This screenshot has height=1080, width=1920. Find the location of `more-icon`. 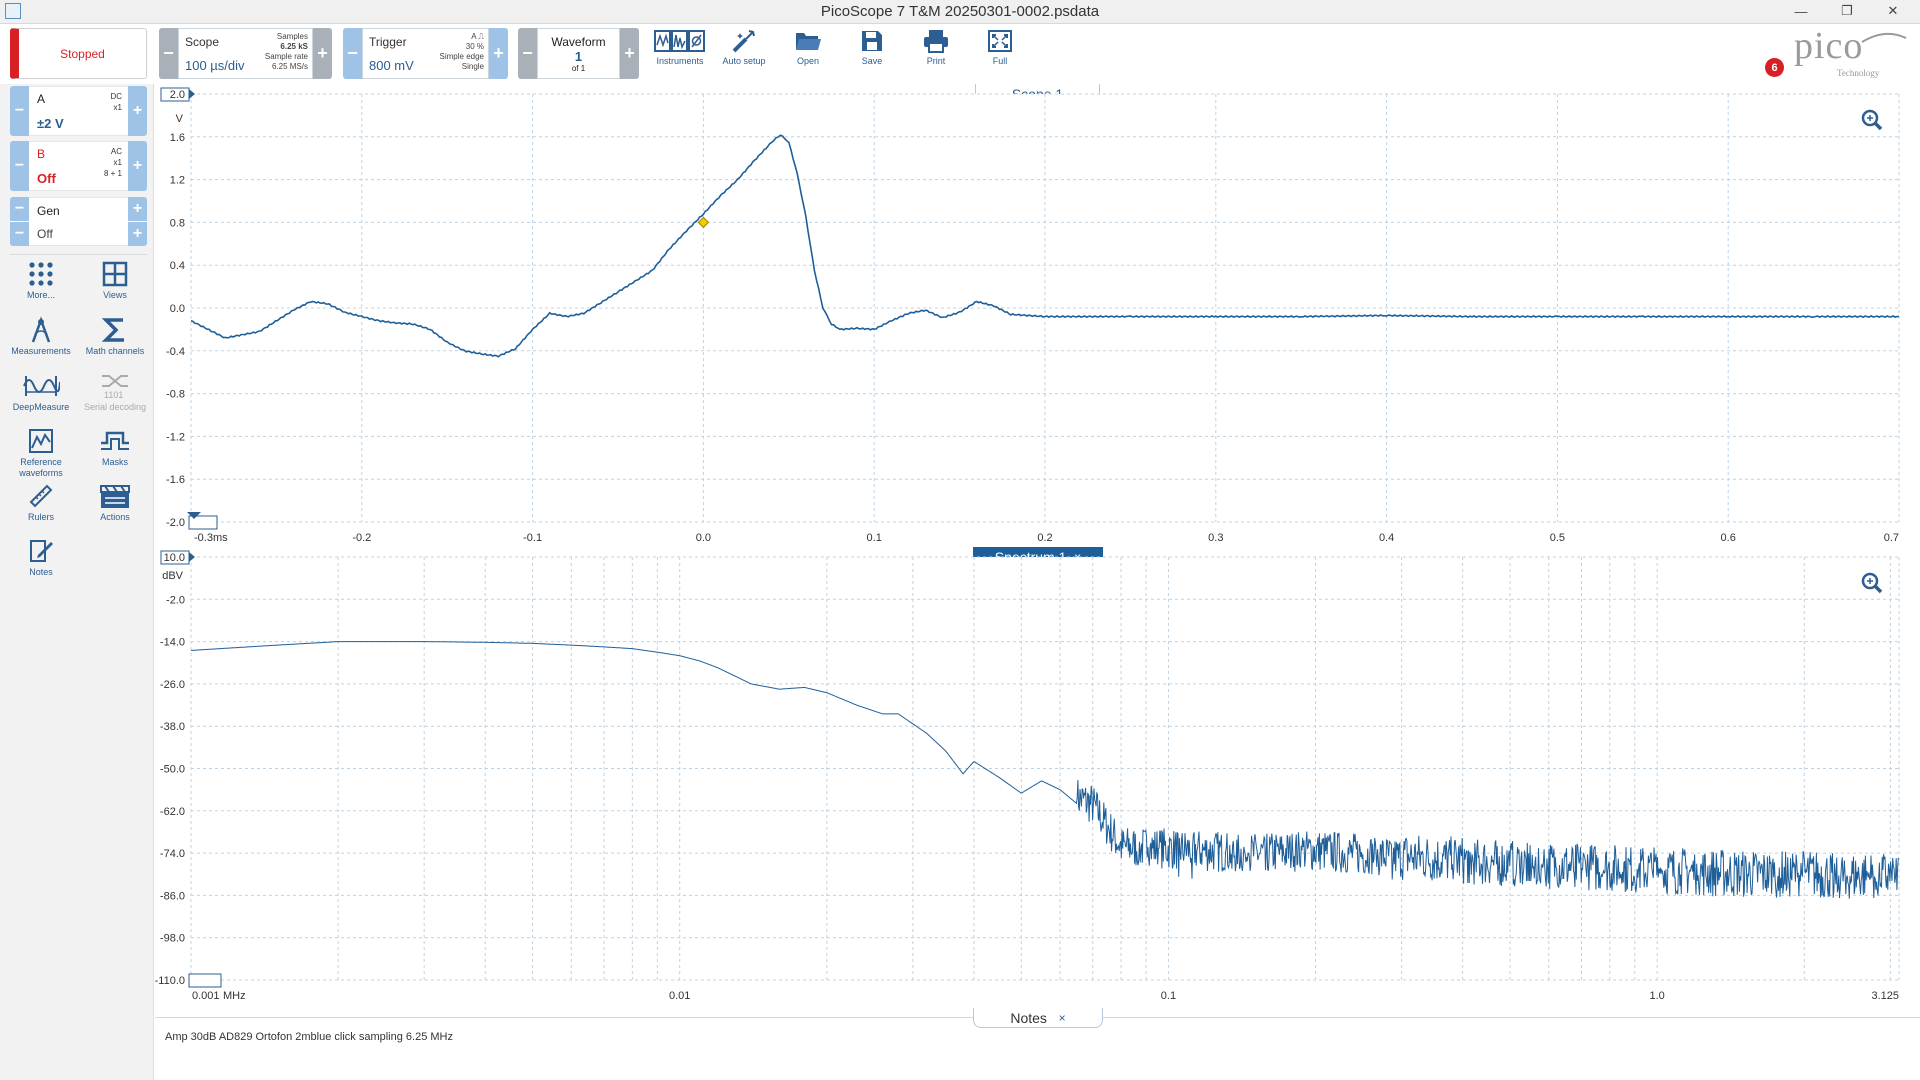

more-icon is located at coordinates (41, 274).